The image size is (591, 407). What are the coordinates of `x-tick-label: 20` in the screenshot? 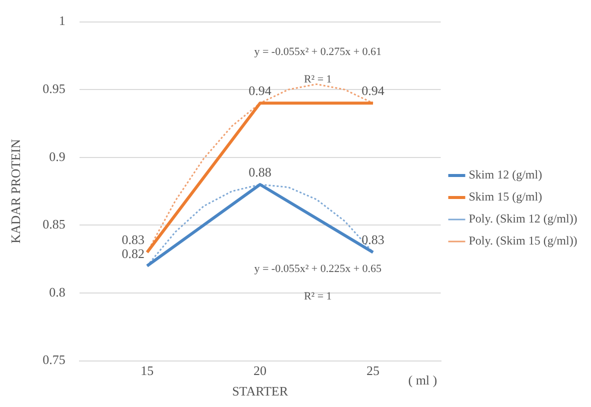 It's located at (260, 370).